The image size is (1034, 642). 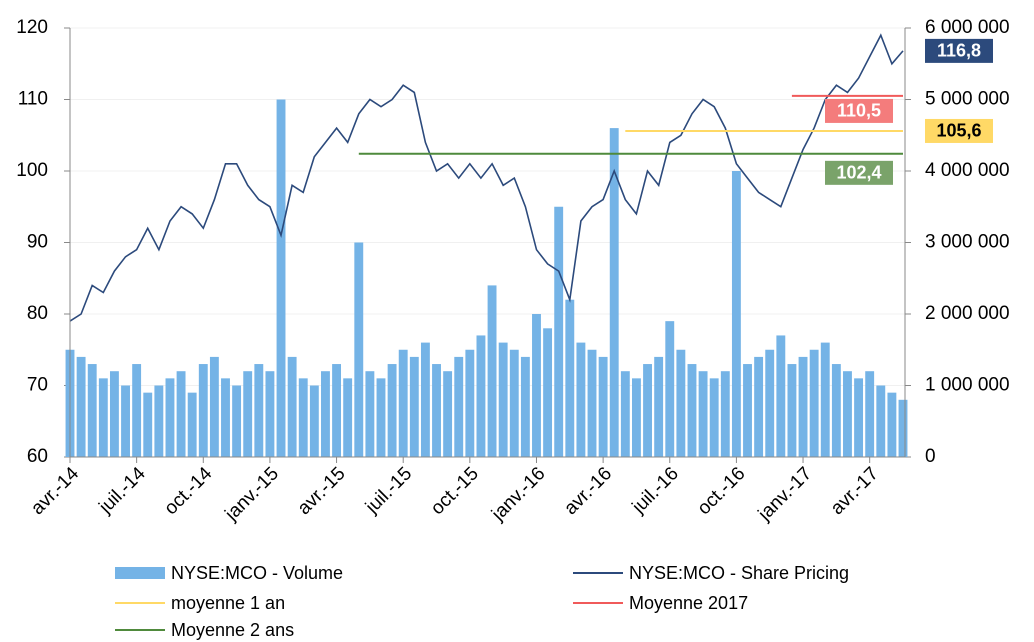 I want to click on y2-tick-label: 1 000 000, so click(x=967, y=385).